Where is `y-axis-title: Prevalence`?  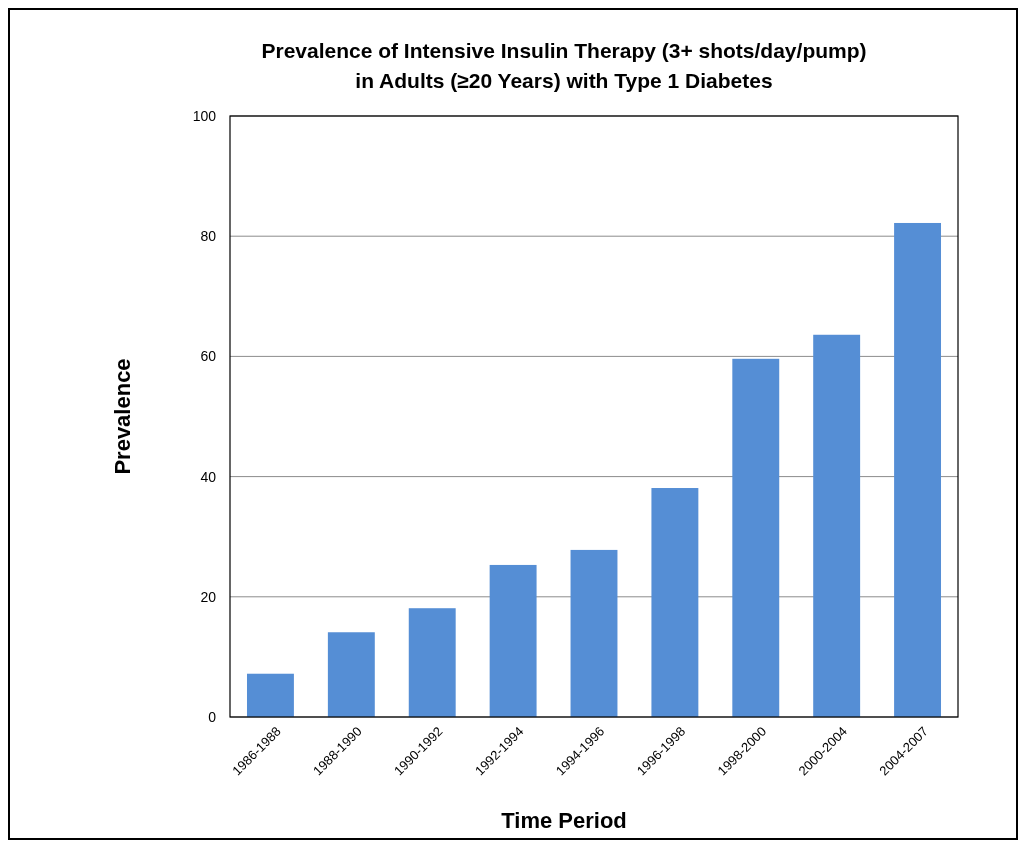 y-axis-title: Prevalence is located at coordinates (122, 416).